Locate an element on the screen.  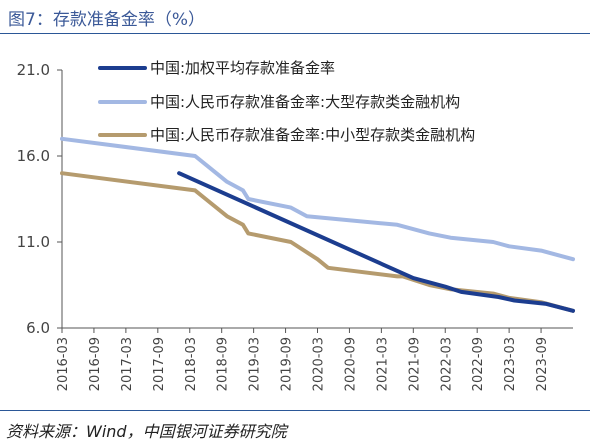
x-tick-label: 2017-03 is located at coordinates (127, 364).